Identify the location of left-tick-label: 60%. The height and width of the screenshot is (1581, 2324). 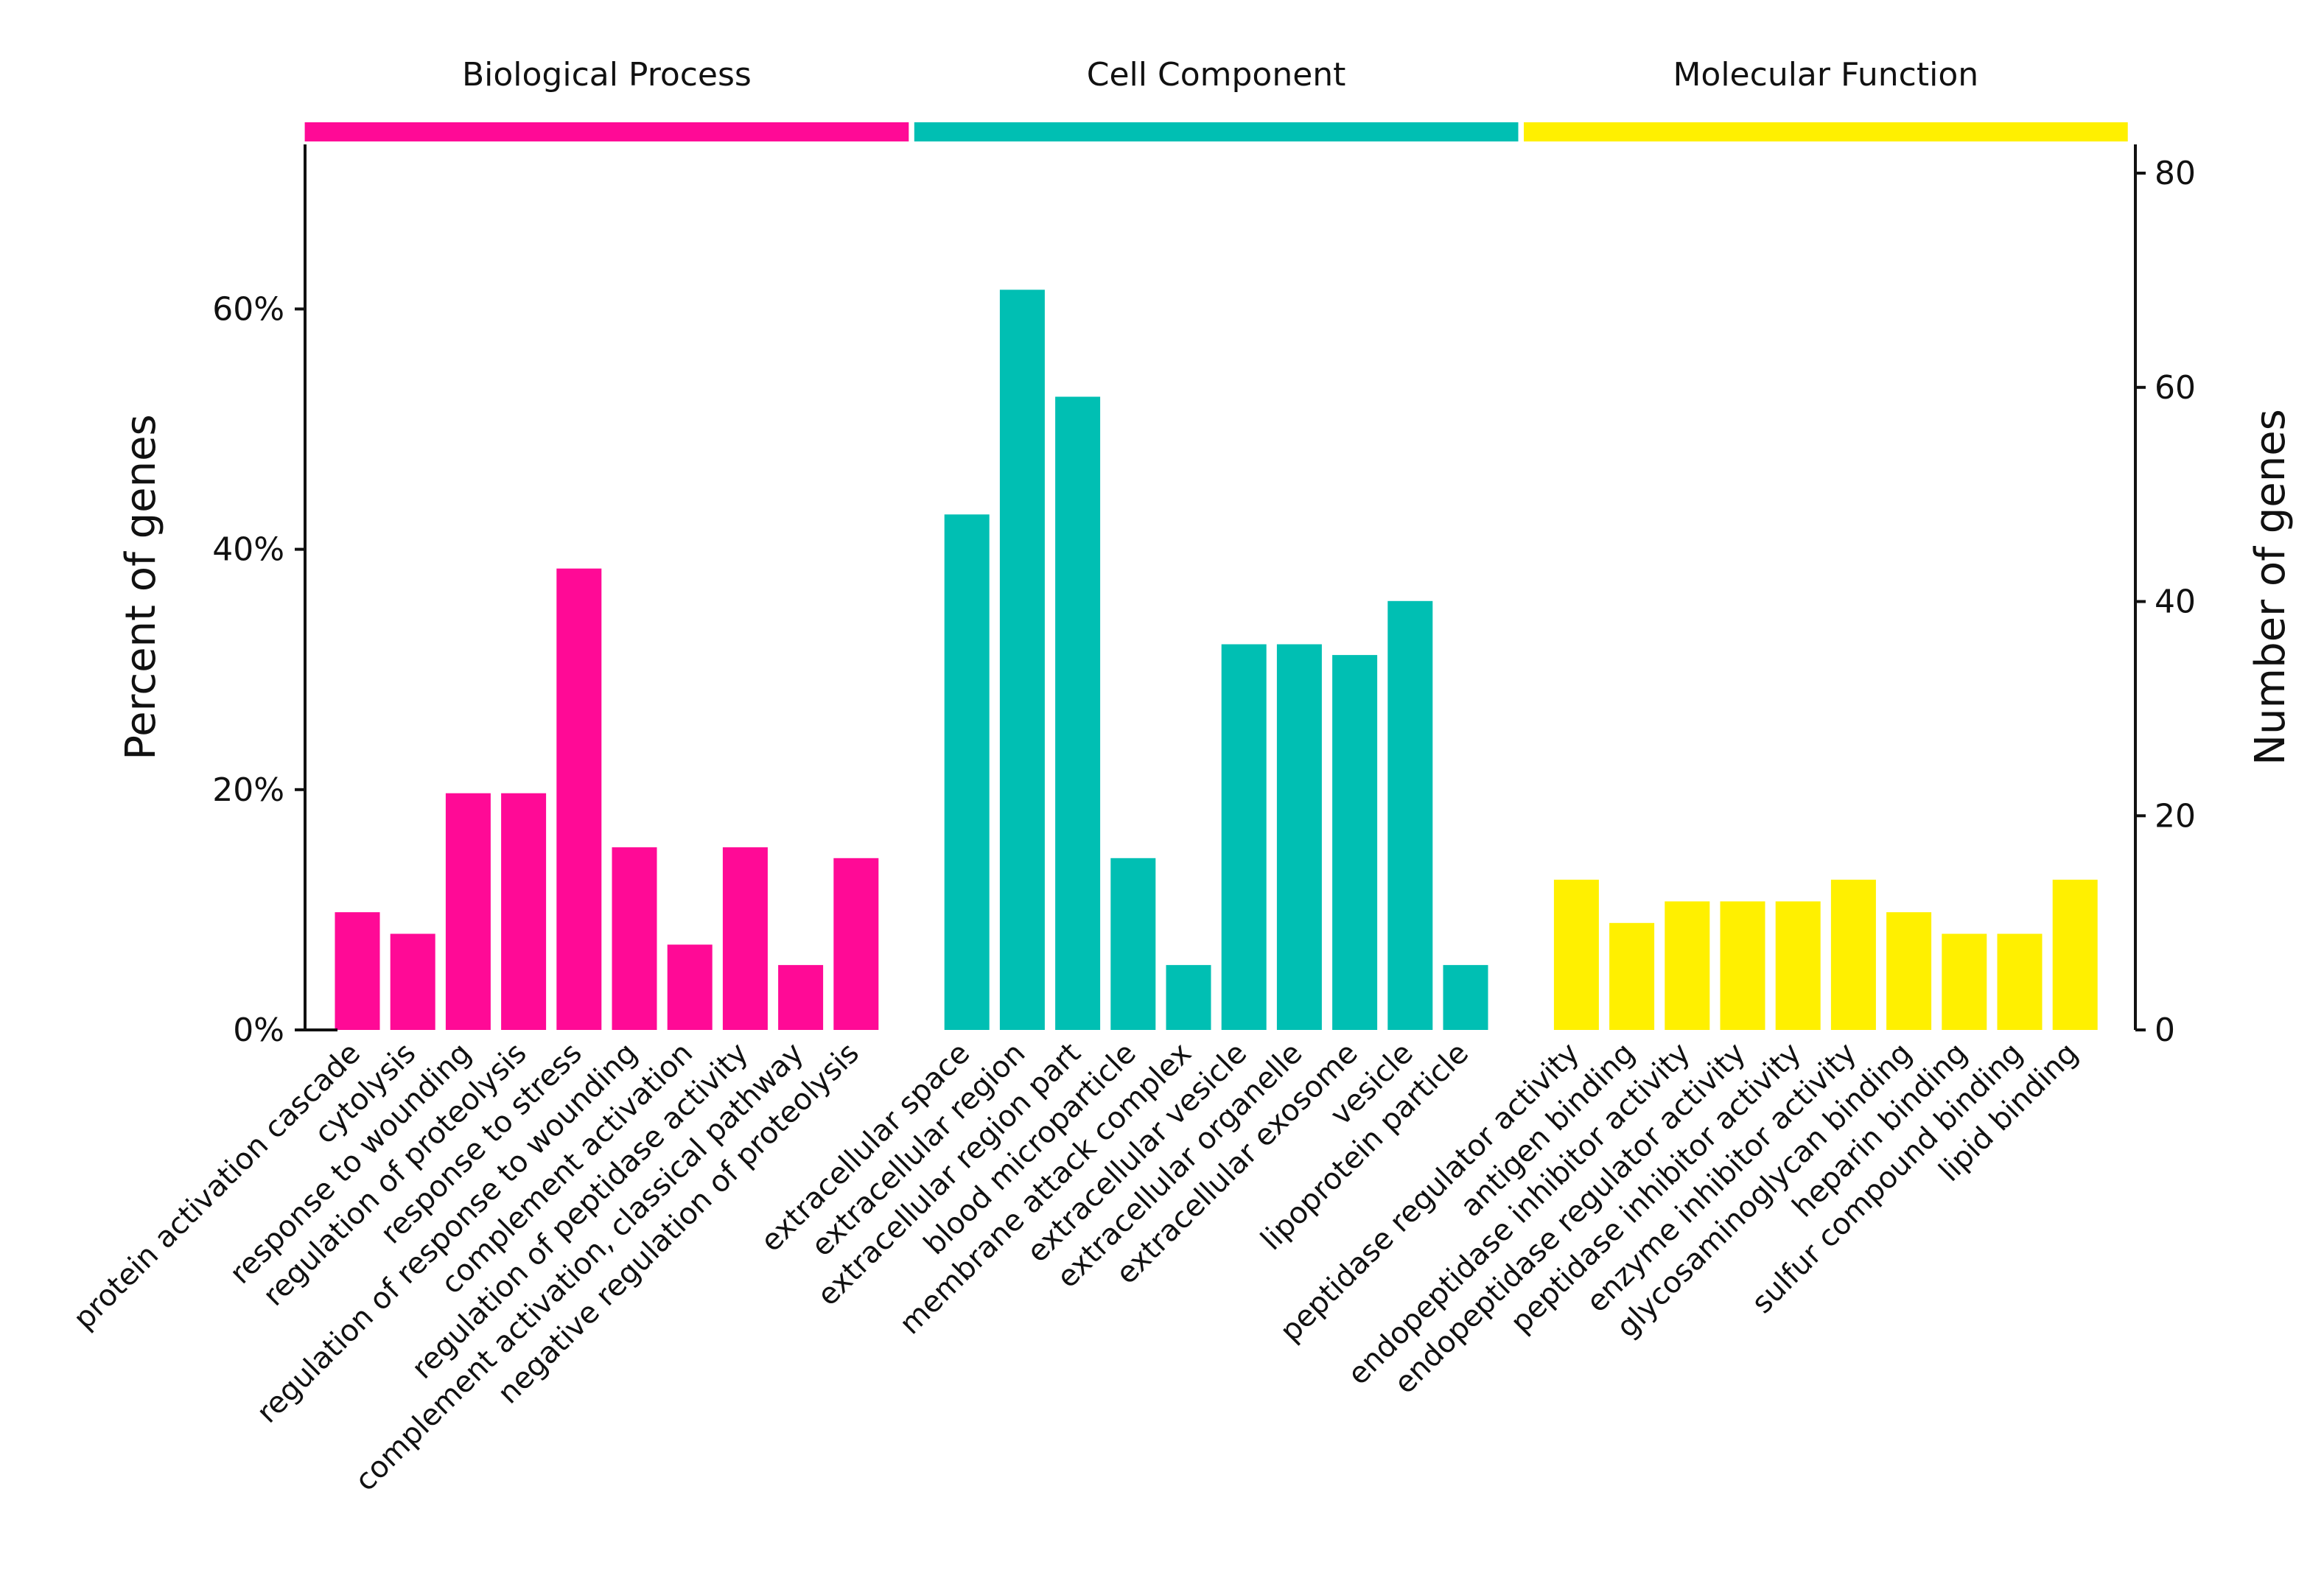
(248, 309).